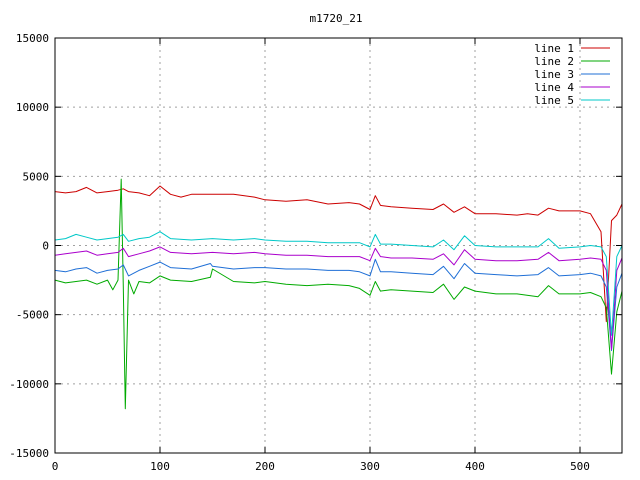  Describe the element at coordinates (55, 466) in the screenshot. I see `x-tick-label: 0` at that location.